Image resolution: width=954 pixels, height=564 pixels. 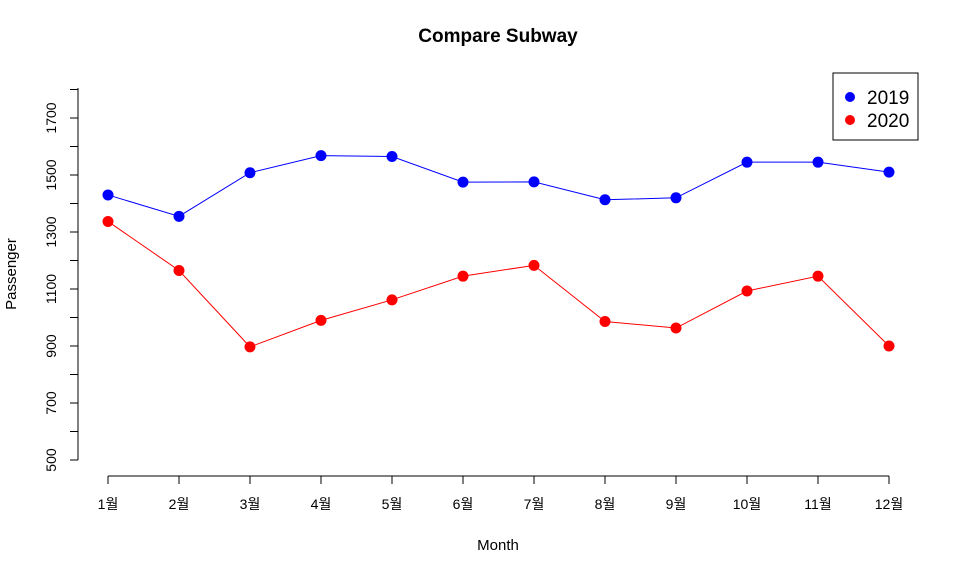 I want to click on x-tick-label: 11월, so click(x=817, y=504).